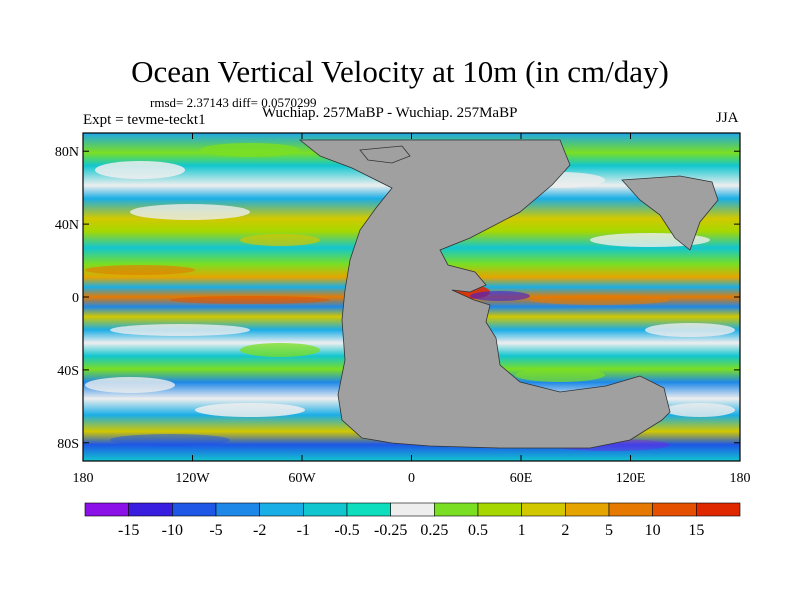  Describe the element at coordinates (727, 118) in the screenshot. I see `right-subtitle: JJA` at that location.